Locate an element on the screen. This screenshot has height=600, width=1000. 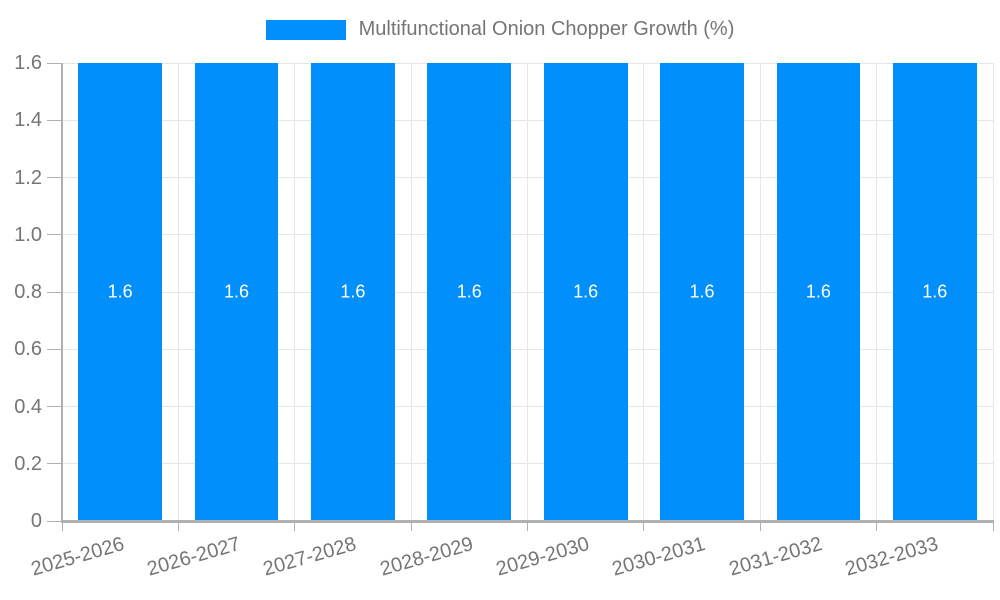
y-tick-label: 0.4 is located at coordinates (28, 406).